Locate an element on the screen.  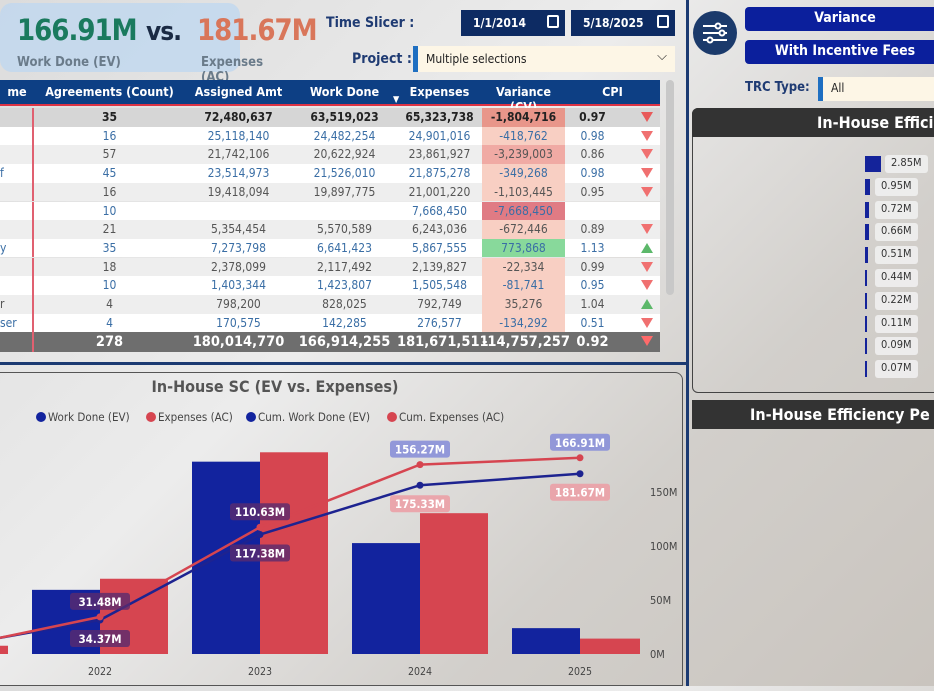
column-header: Agreements (Count) is located at coordinates (109, 91).